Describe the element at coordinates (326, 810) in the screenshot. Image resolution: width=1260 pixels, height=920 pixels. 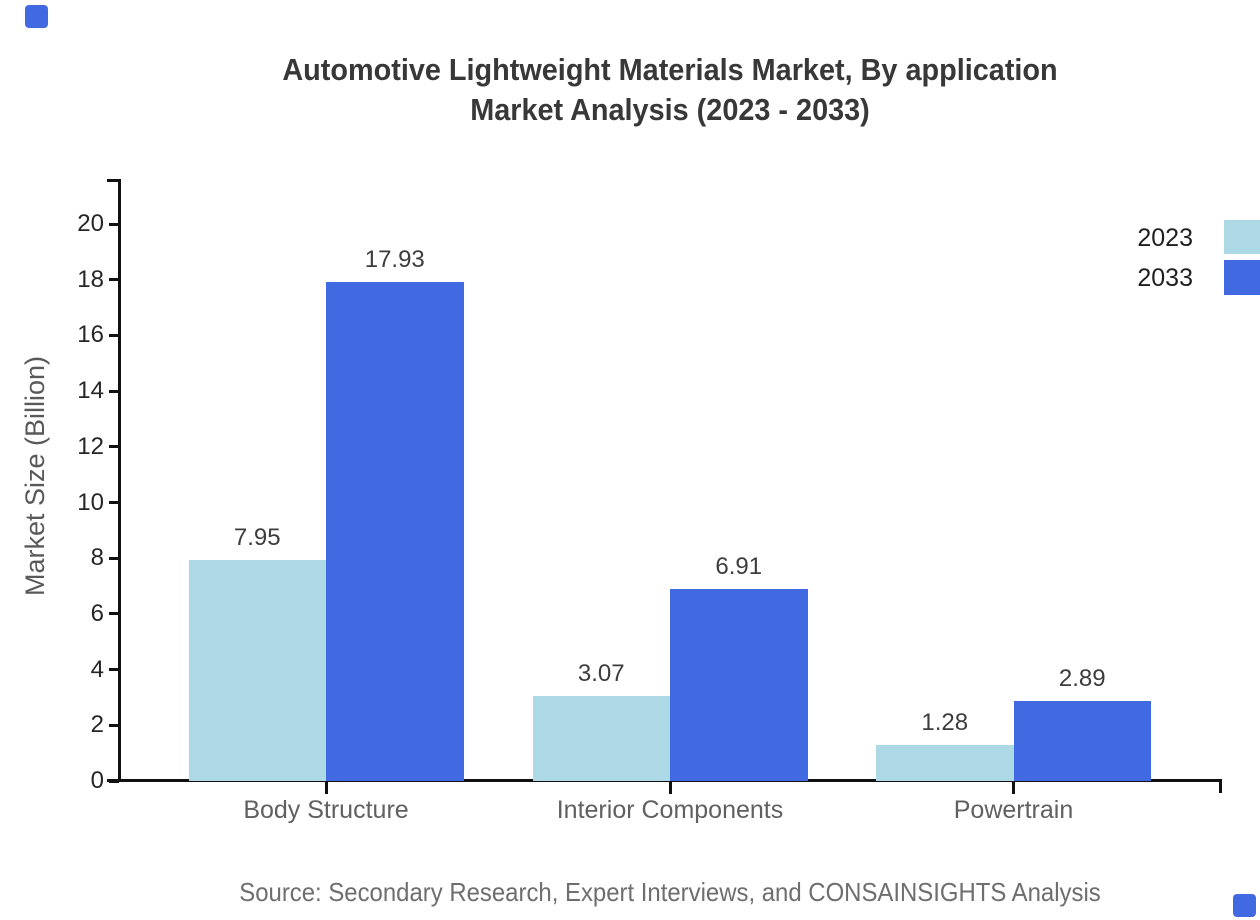
I see `x-category-label: Body Structure` at that location.